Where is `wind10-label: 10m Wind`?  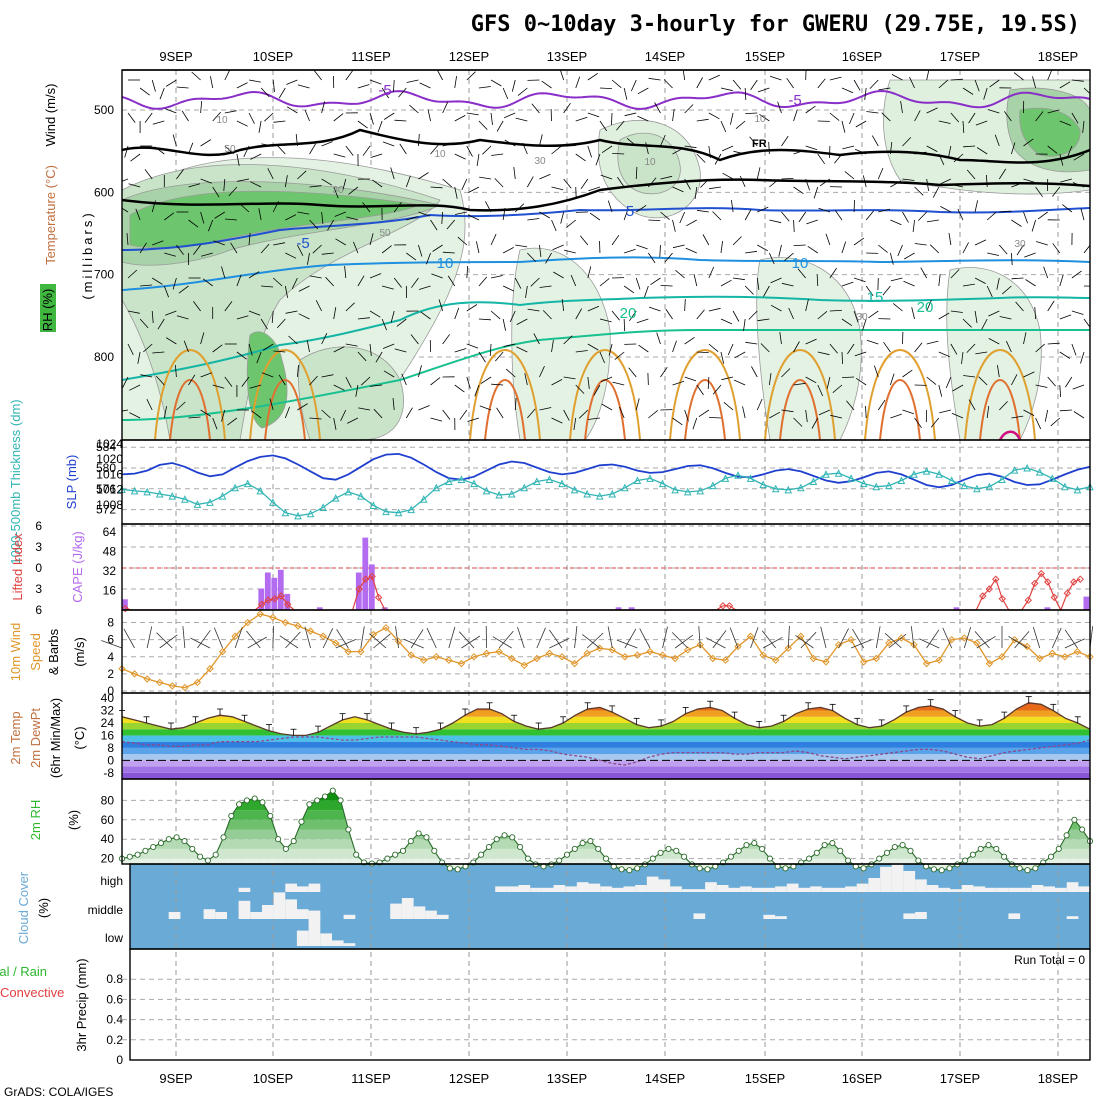 wind10-label: 10m Wind is located at coordinates (15, 652).